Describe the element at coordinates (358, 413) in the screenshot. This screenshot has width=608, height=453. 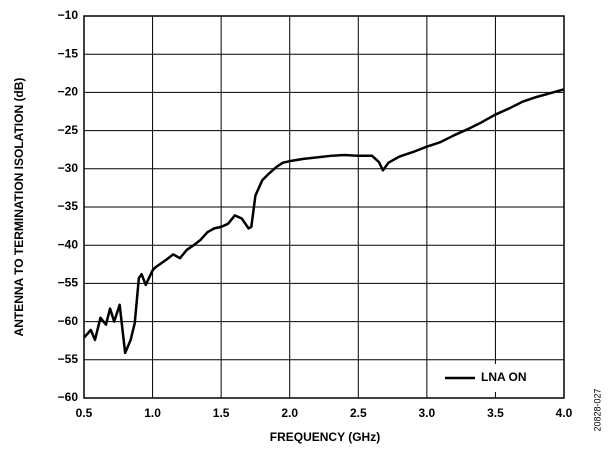
I see `x-tick-label: 2.5` at that location.